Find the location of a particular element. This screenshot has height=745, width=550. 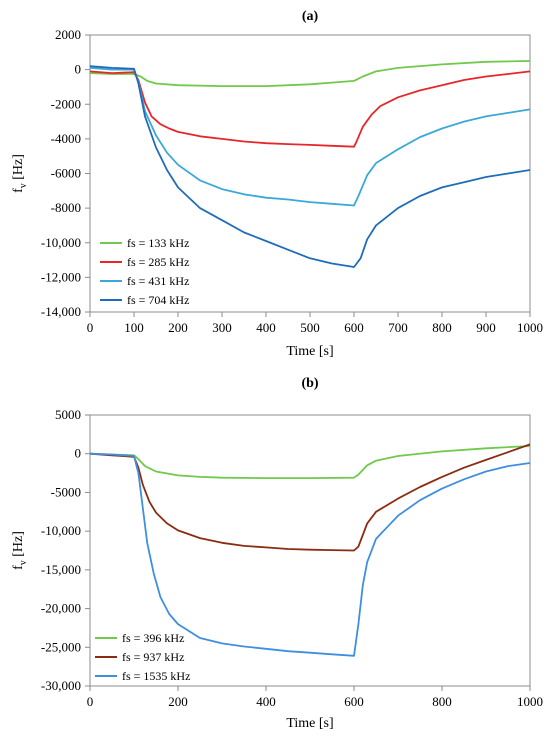

y-tick-label: -30,000 is located at coordinates (61, 685).